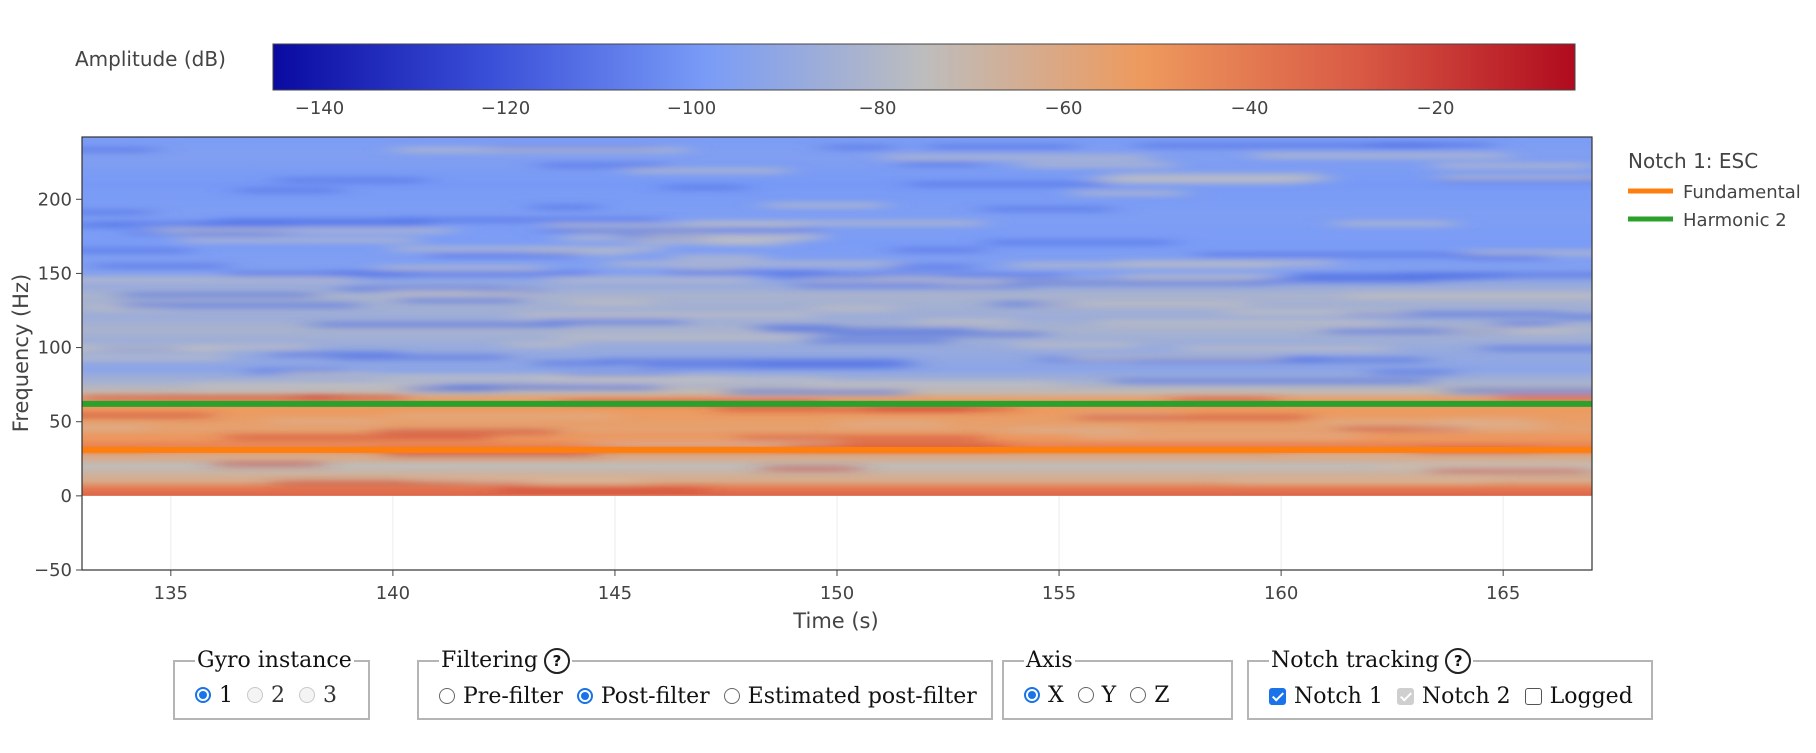 This screenshot has width=1816, height=753. What do you see at coordinates (1138, 695) in the screenshot?
I see `radio-axis-z` at bounding box center [1138, 695].